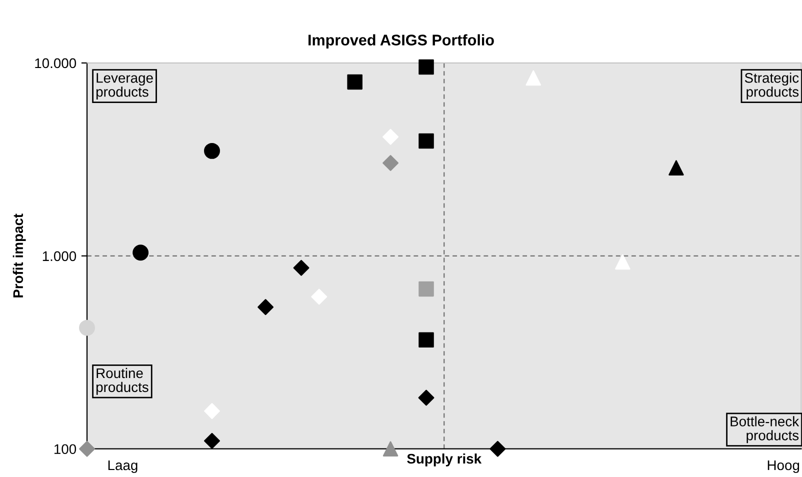 Image resolution: width=802 pixels, height=477 pixels. Describe the element at coordinates (124, 86) in the screenshot. I see `annotation: Leverage products` at that location.